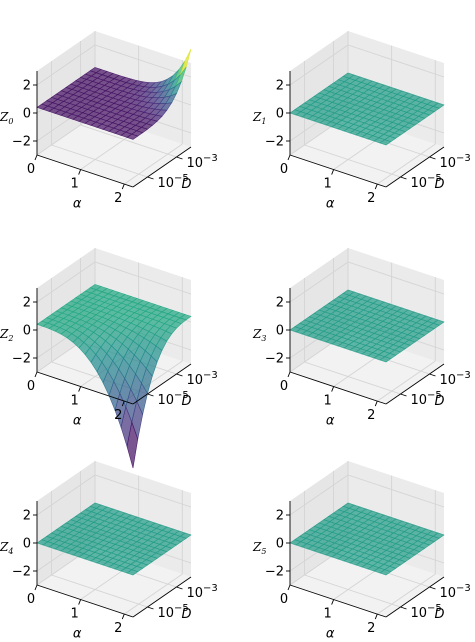 This screenshot has height=642, width=475. I want to click on z-axis-label: Z5, so click(259, 548).